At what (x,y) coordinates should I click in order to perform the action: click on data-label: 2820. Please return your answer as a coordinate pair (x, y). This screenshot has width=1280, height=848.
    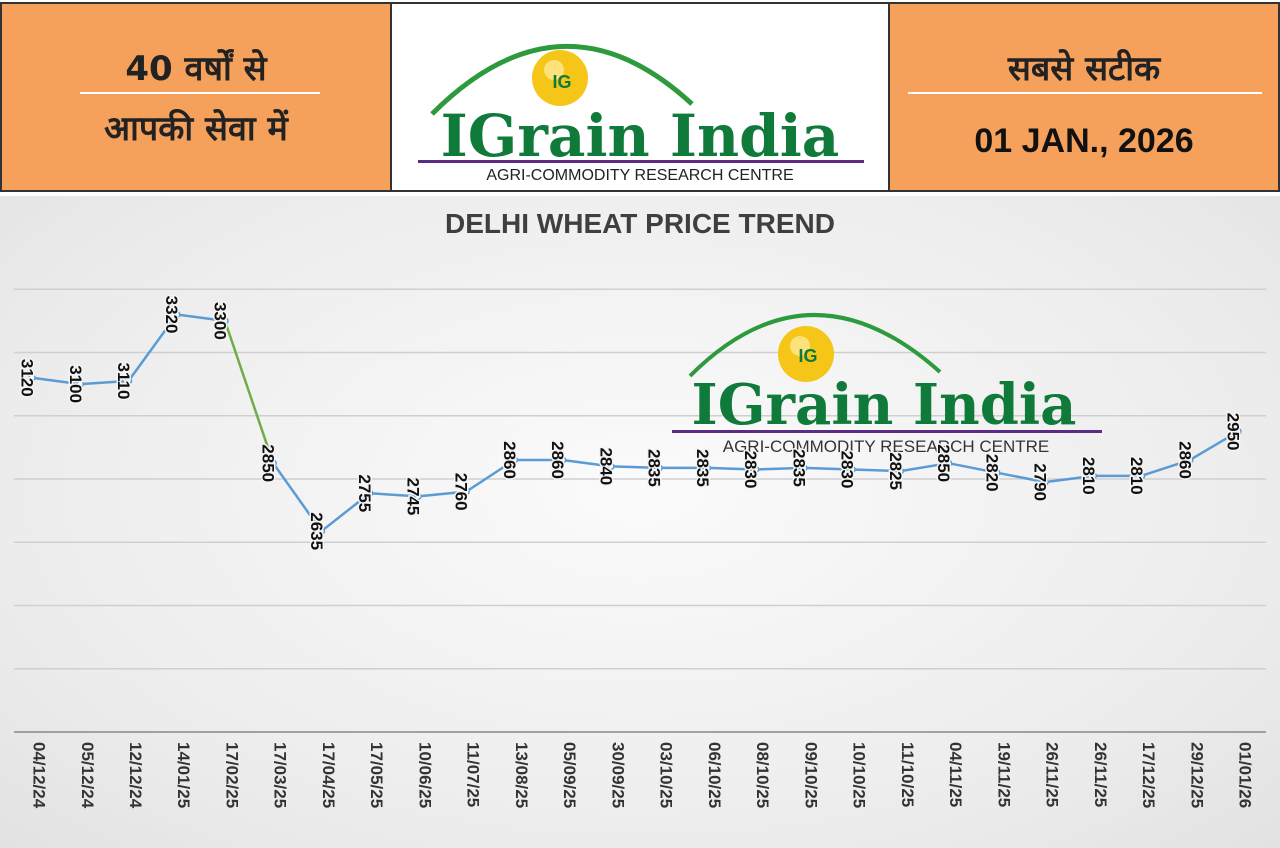
    Looking at the image, I should click on (991, 473).